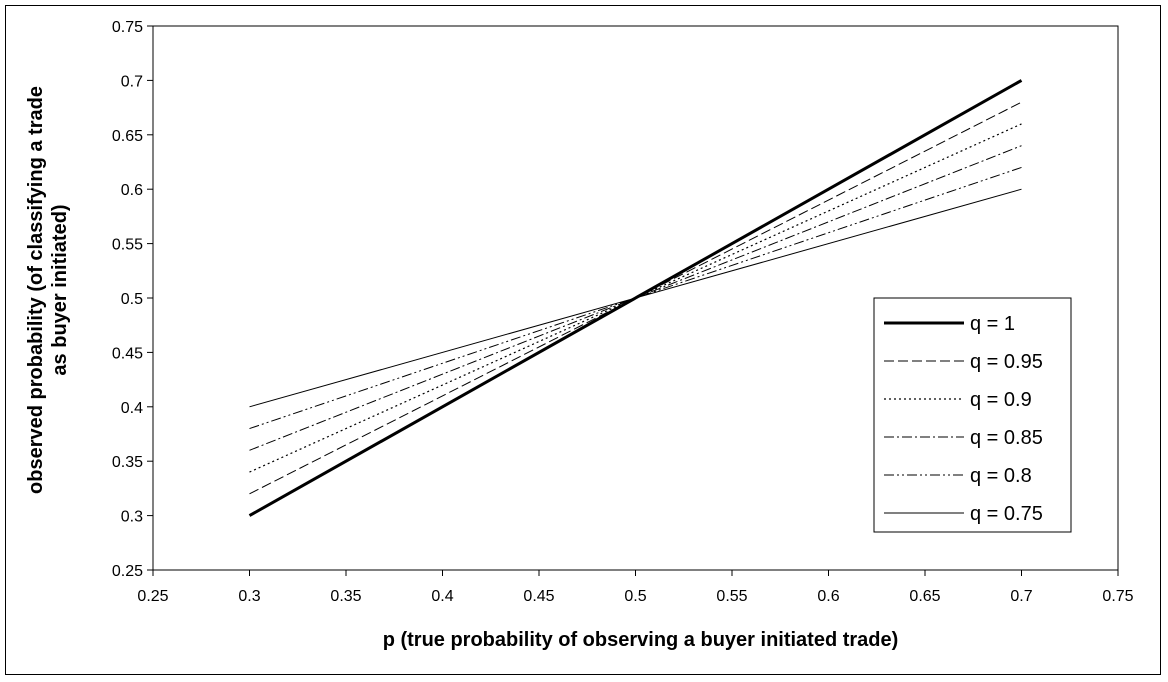 This screenshot has width=1168, height=682. I want to click on x-tick-label: 0.55, so click(731, 596).